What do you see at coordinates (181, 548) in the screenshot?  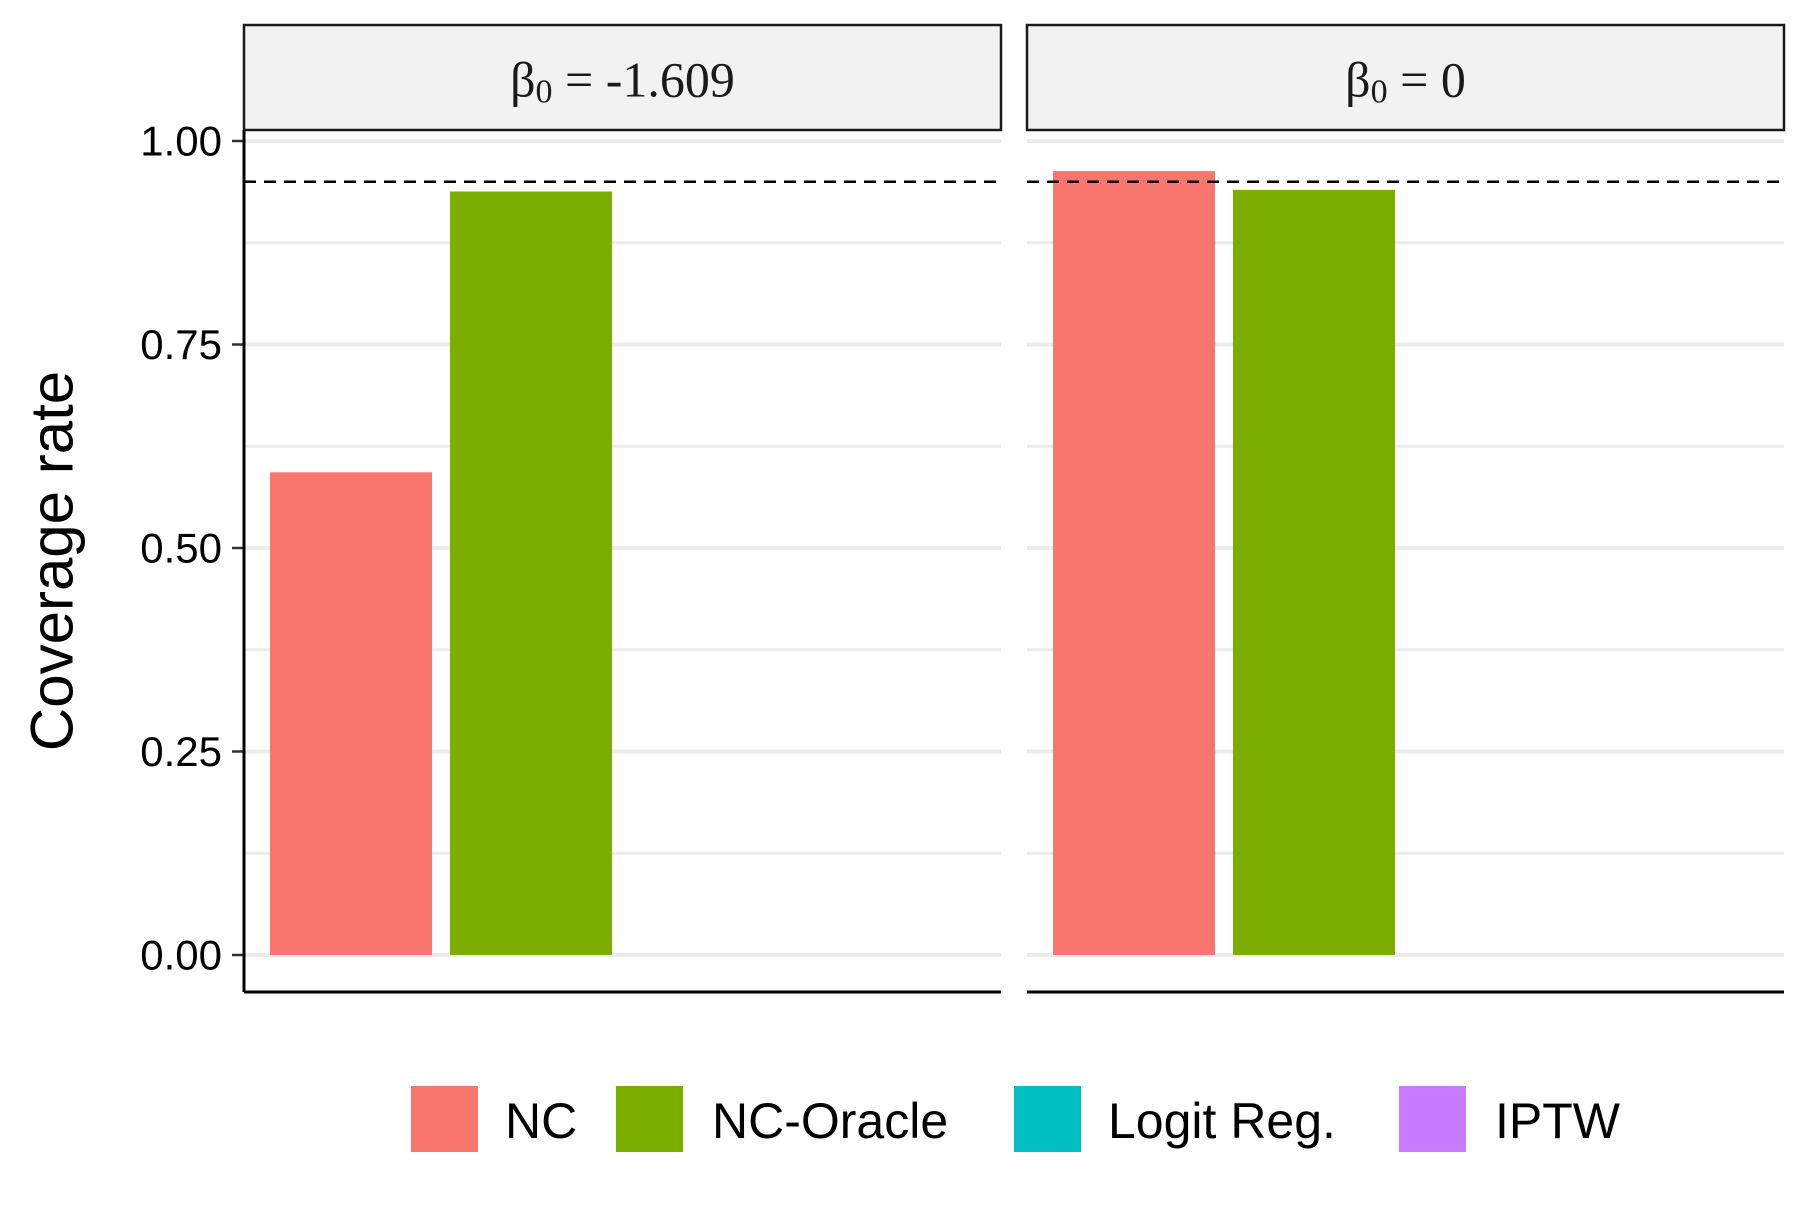 I see `y-tick-label: 0.50` at bounding box center [181, 548].